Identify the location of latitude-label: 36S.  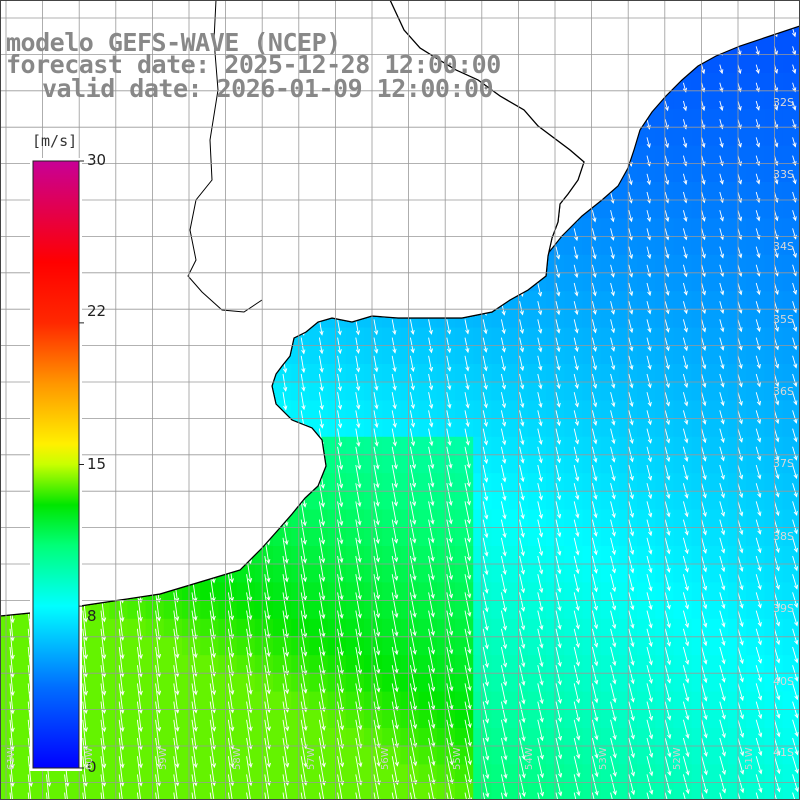
(783, 391).